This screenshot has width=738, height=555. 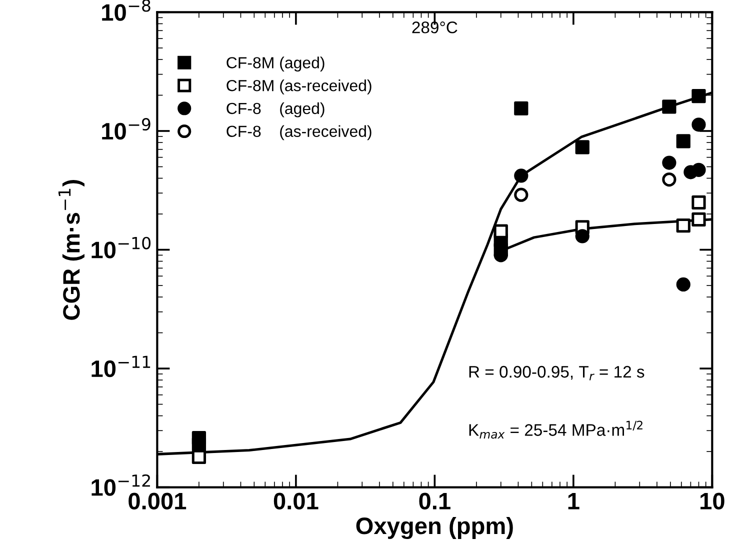 I want to click on y-tick-label: 10$^{−9}$, so click(x=126, y=129).